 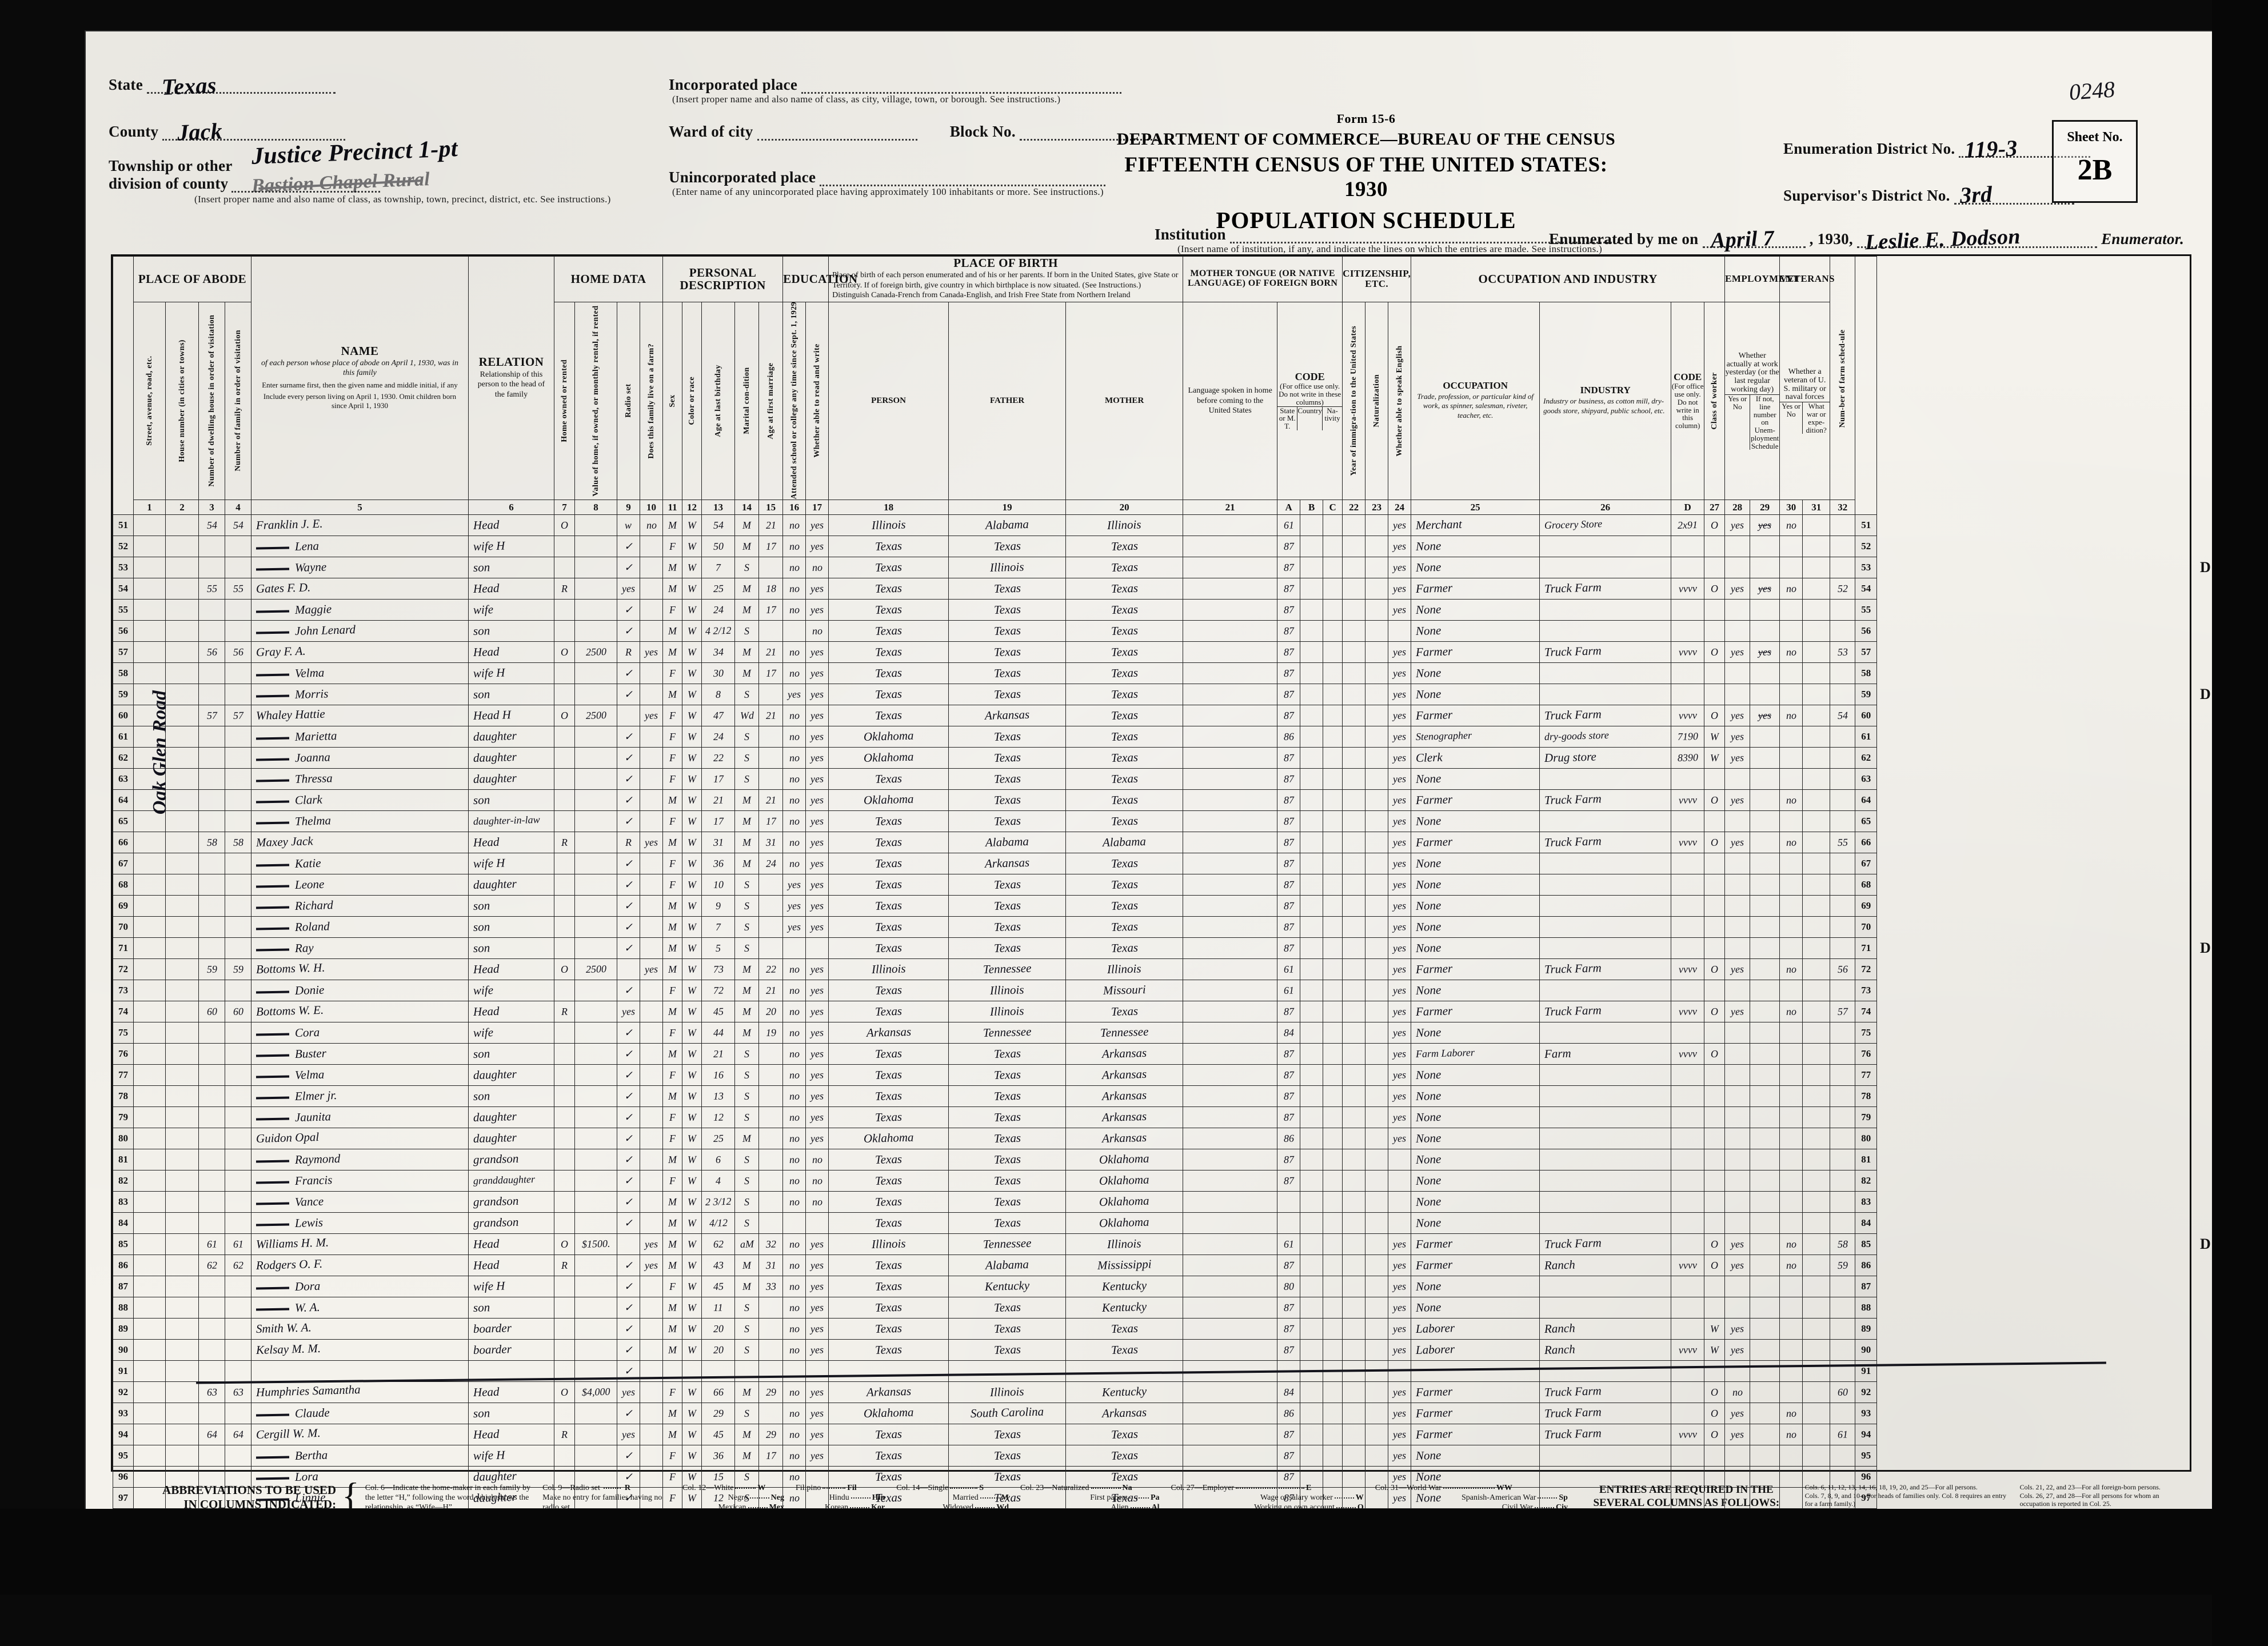 I want to click on num-4: 4, so click(x=238, y=508).